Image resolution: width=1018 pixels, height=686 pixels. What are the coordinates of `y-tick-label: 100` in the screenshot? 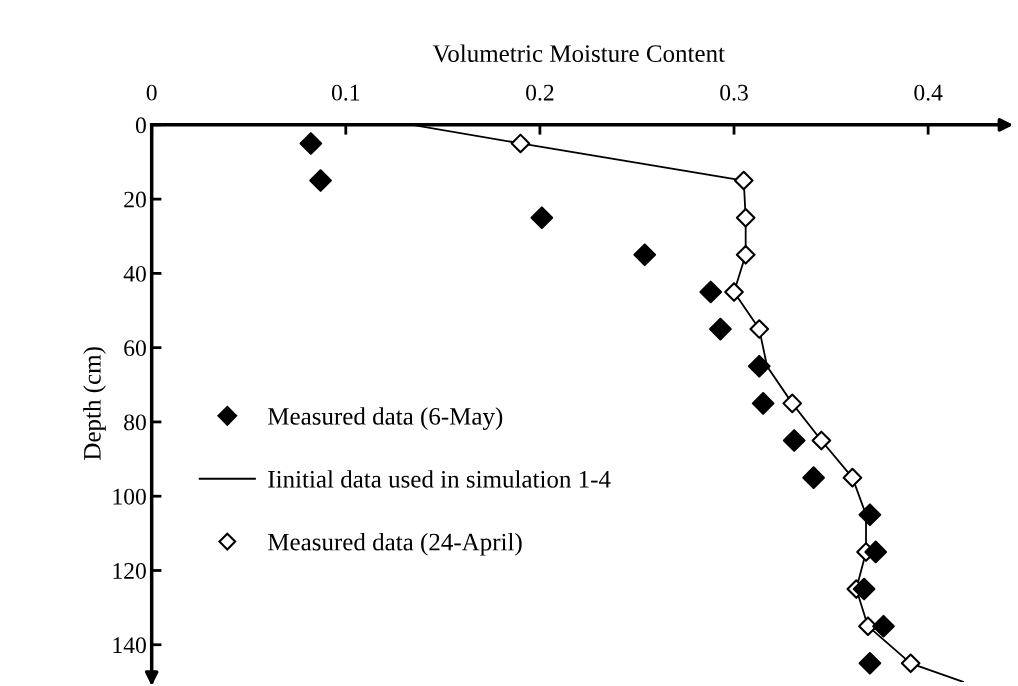 It's located at (129, 496).